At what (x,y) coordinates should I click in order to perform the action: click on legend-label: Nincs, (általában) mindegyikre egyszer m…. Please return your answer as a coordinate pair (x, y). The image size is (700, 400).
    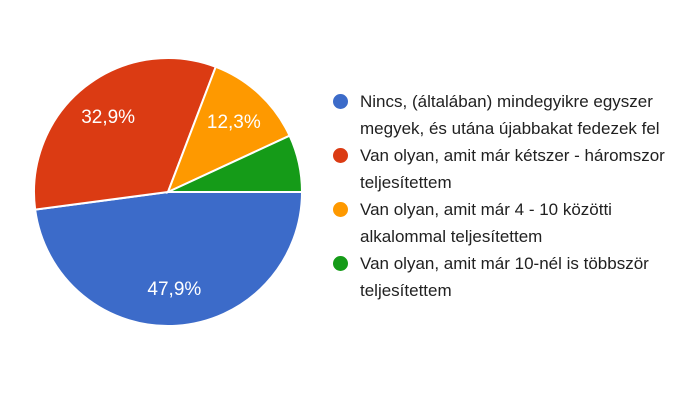
    Looking at the image, I should click on (510, 115).